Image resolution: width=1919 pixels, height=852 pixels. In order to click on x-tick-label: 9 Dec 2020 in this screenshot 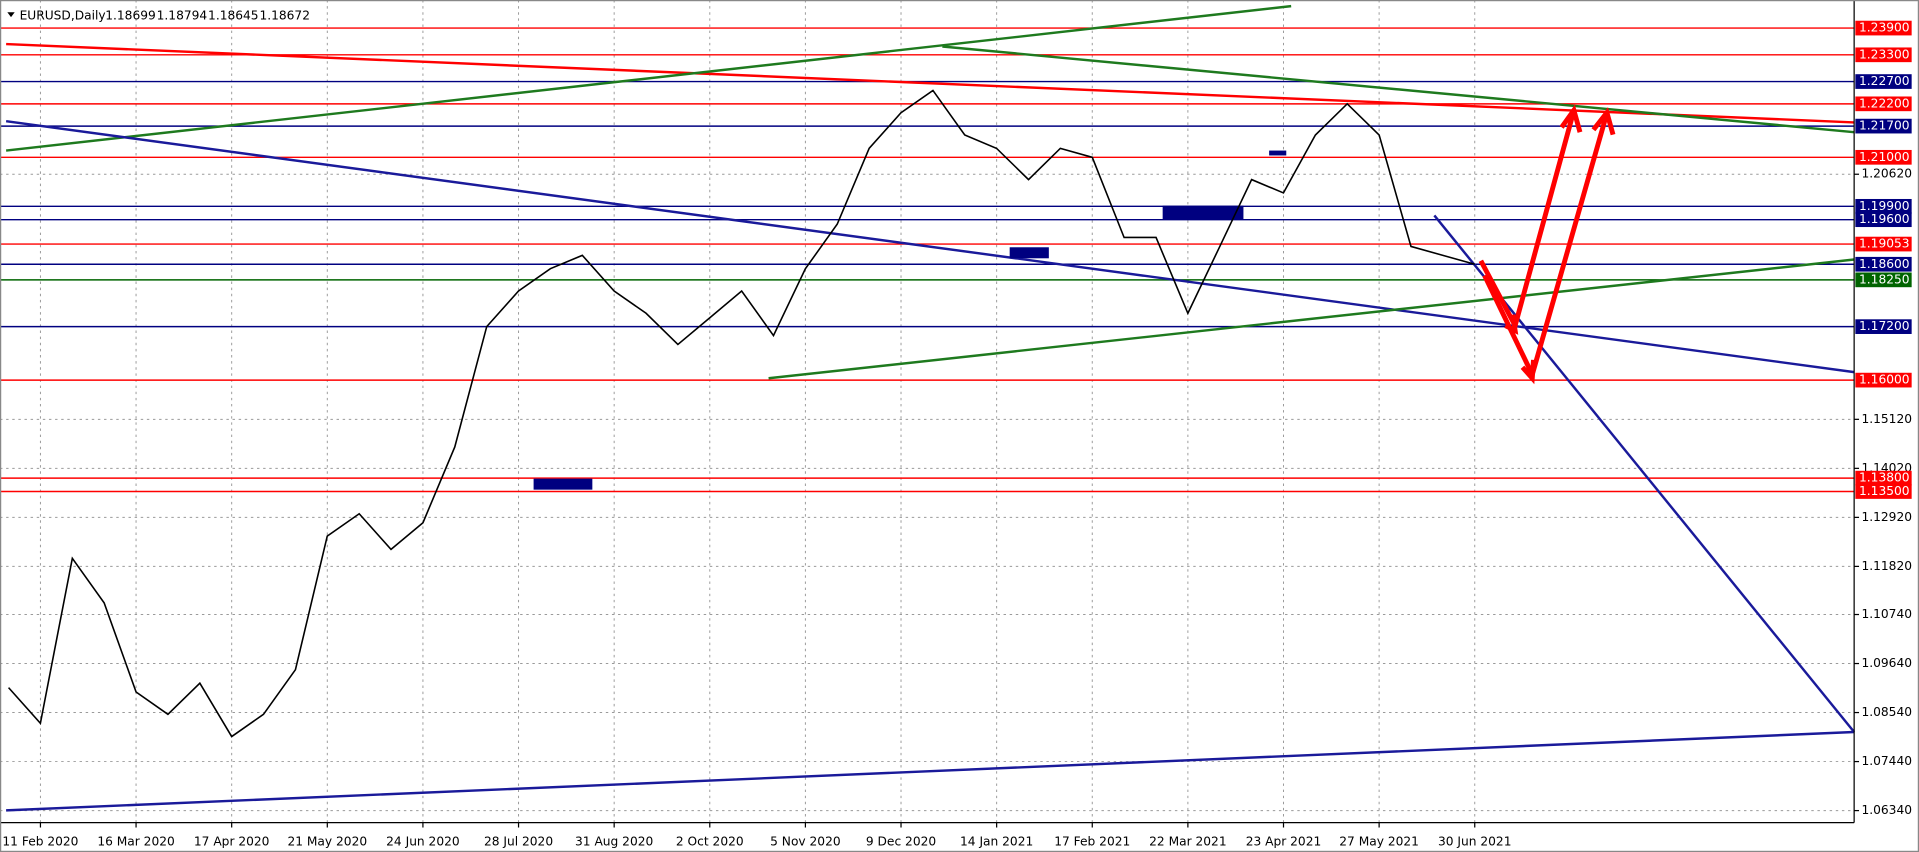, I will do `click(901, 842)`.